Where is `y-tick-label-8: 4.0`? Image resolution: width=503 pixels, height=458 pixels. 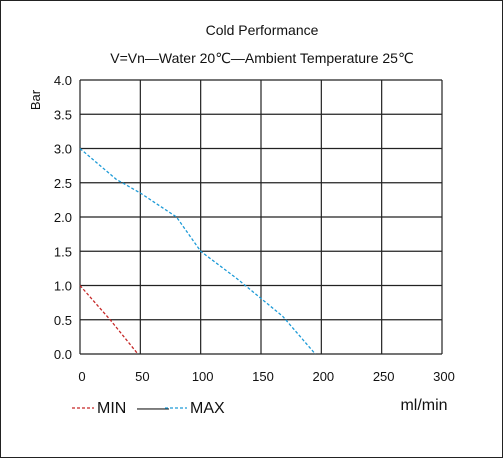 y-tick-label-8: 4.0 is located at coordinates (63, 80).